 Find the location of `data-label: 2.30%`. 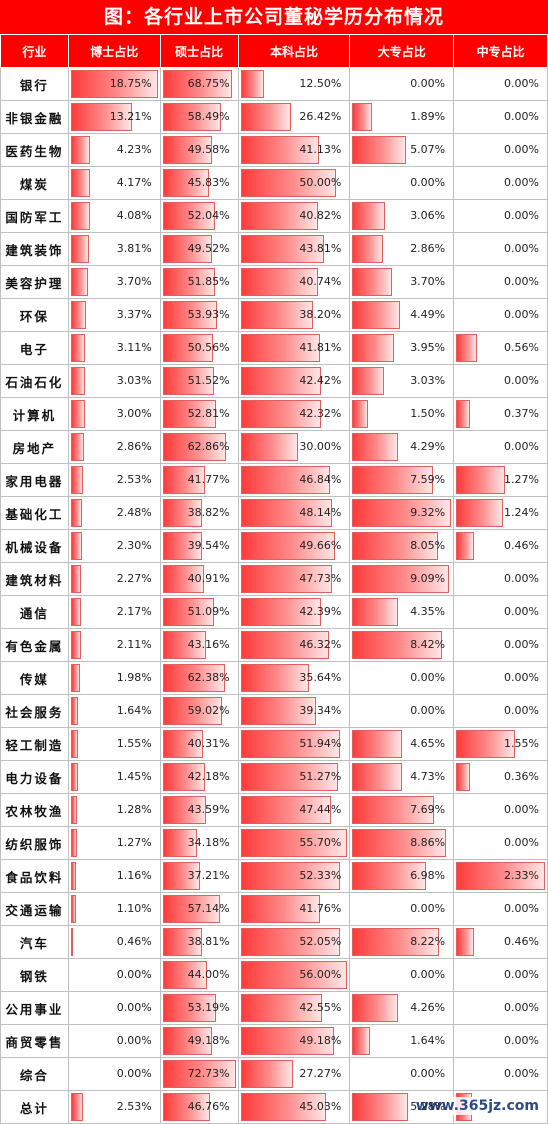

data-label: 2.30% is located at coordinates (134, 545).